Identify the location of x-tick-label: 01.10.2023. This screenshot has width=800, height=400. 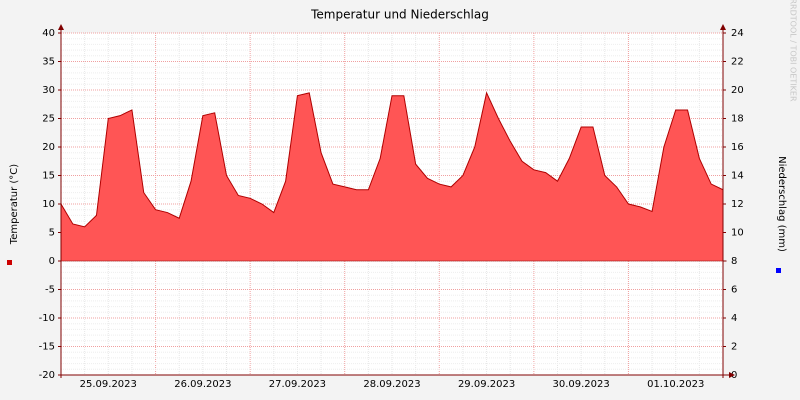
(675, 384).